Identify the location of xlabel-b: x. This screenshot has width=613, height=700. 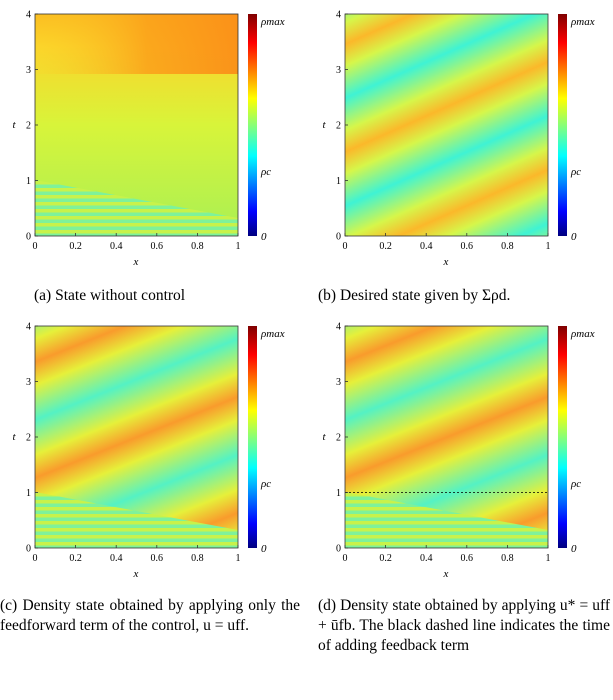
(446, 262).